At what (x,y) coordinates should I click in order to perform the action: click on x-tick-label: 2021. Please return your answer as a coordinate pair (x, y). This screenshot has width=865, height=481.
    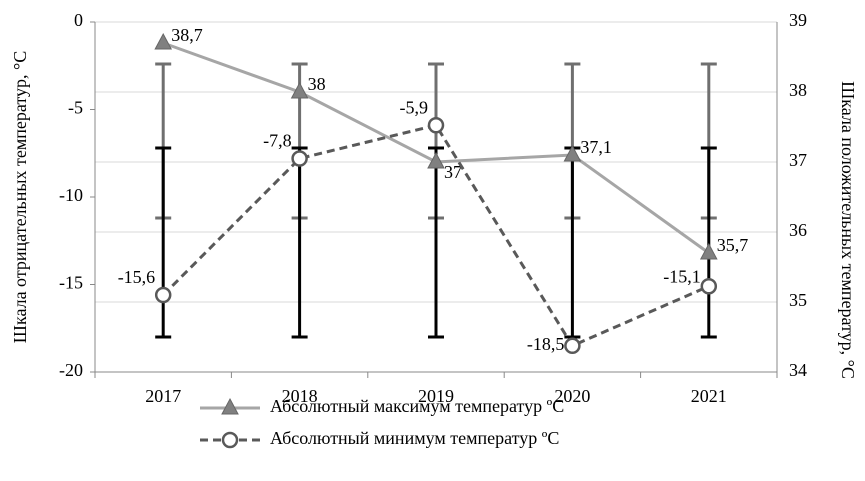
    Looking at the image, I should click on (709, 396).